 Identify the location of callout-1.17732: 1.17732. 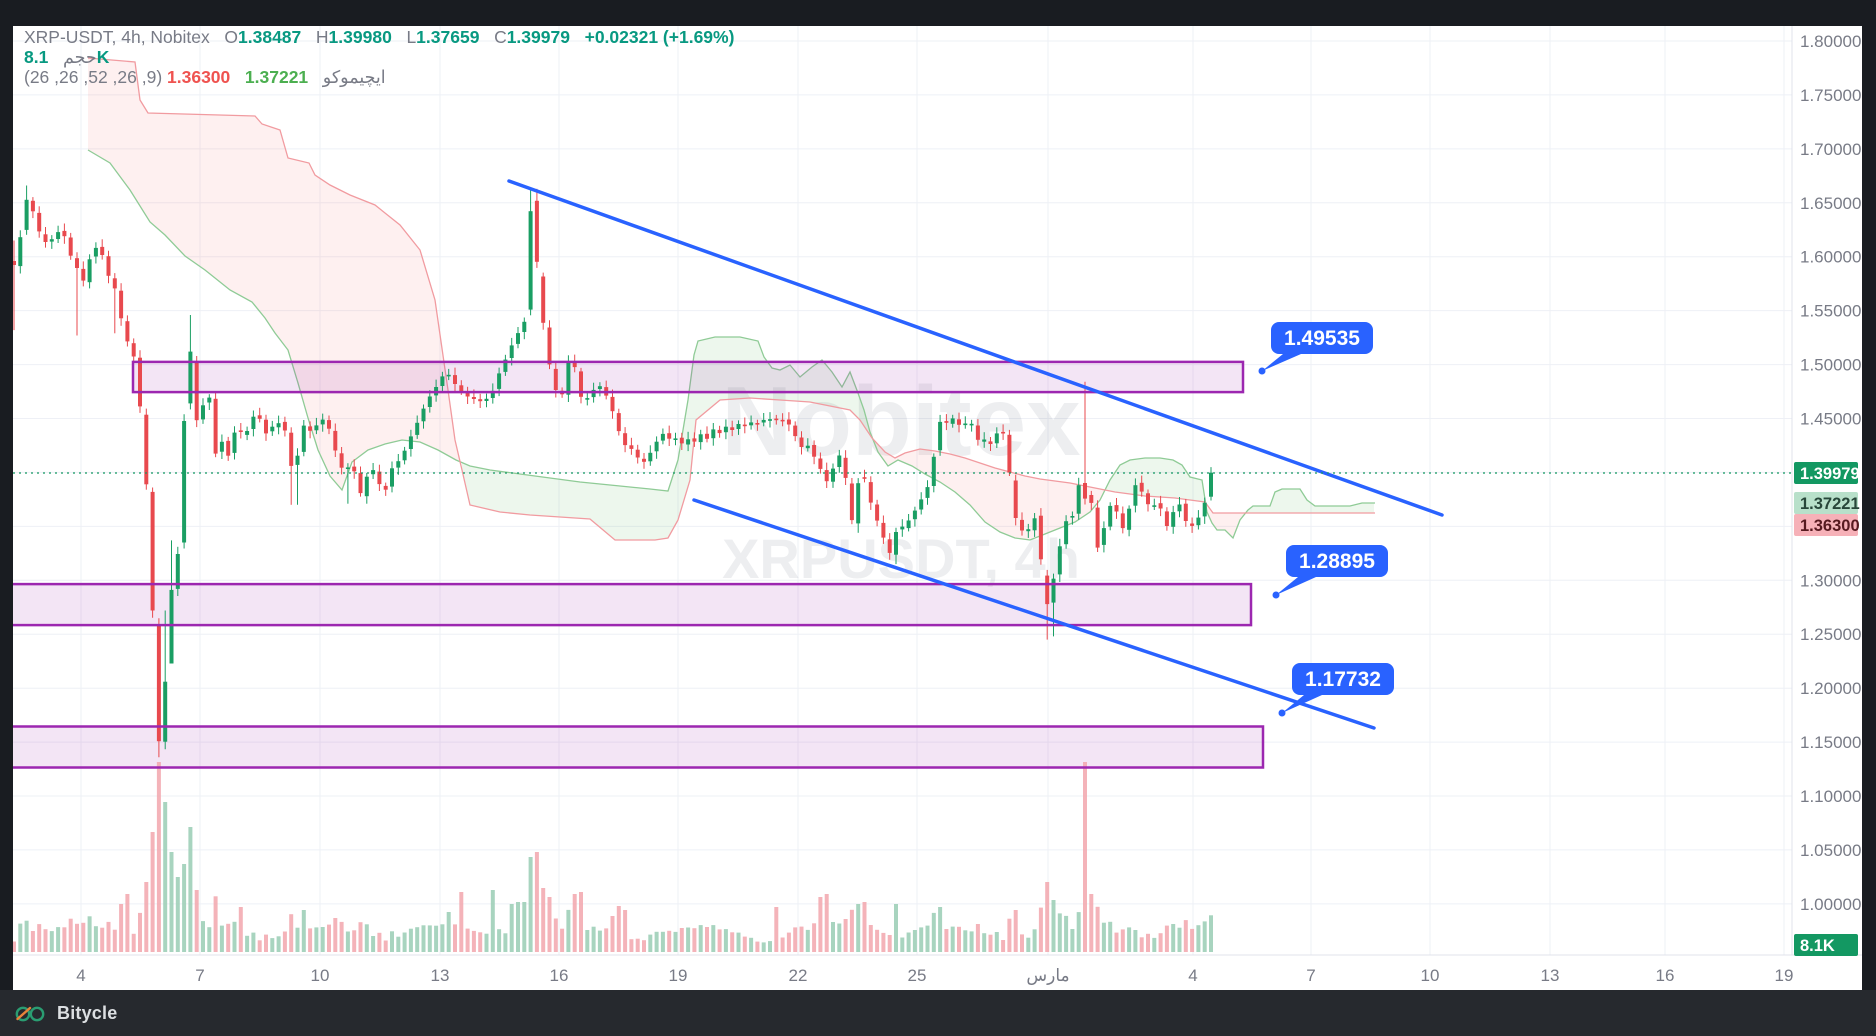
(1336, 690).